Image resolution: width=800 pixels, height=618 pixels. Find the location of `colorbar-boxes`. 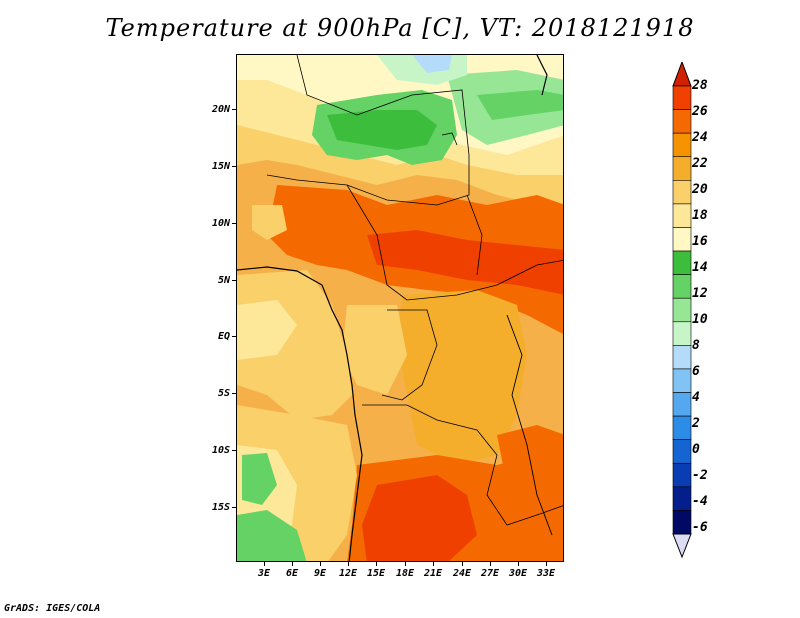

colorbar-boxes is located at coordinates (682, 310).